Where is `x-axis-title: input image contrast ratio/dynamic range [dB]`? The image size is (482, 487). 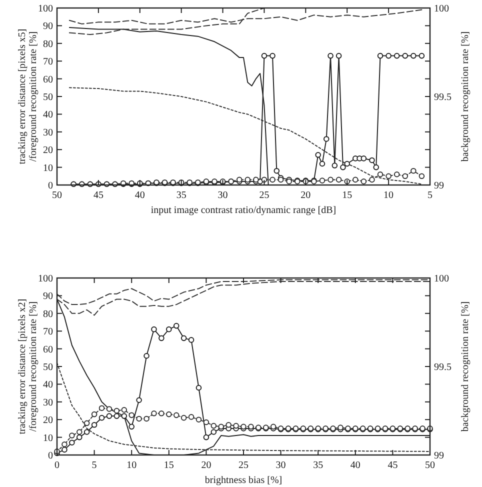 x-axis-title: input image contrast ratio/dynamic range [dB] is located at coordinates (243, 210).